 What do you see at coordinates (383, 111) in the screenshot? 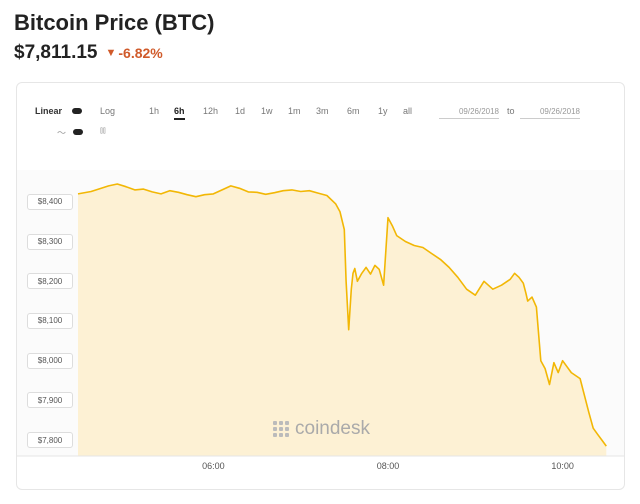
I see `range-button-1y: 1y` at bounding box center [383, 111].